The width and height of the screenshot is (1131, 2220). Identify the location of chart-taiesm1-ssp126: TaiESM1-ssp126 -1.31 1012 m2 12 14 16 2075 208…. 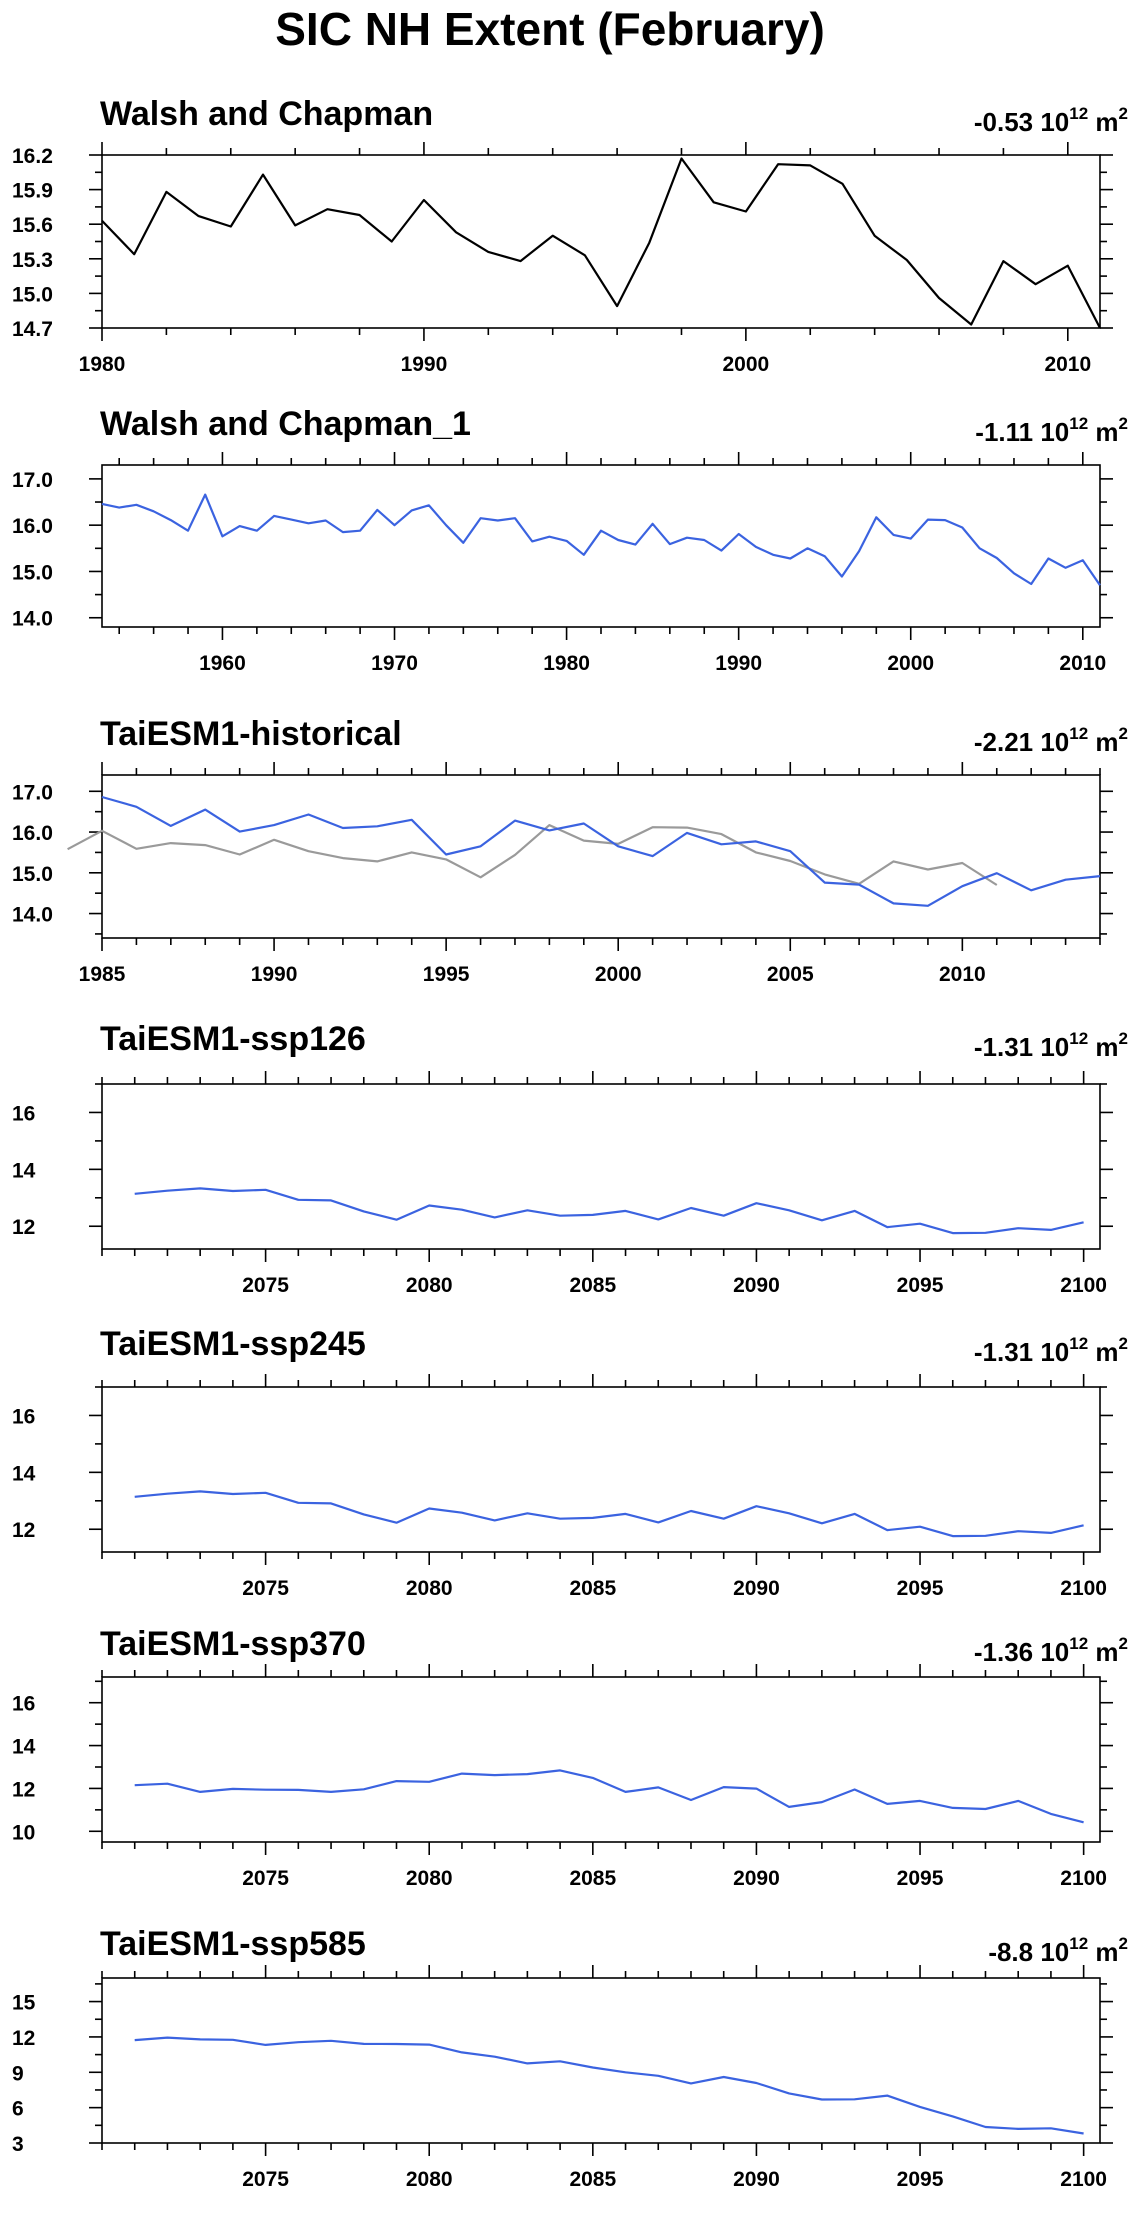
(570, 1158).